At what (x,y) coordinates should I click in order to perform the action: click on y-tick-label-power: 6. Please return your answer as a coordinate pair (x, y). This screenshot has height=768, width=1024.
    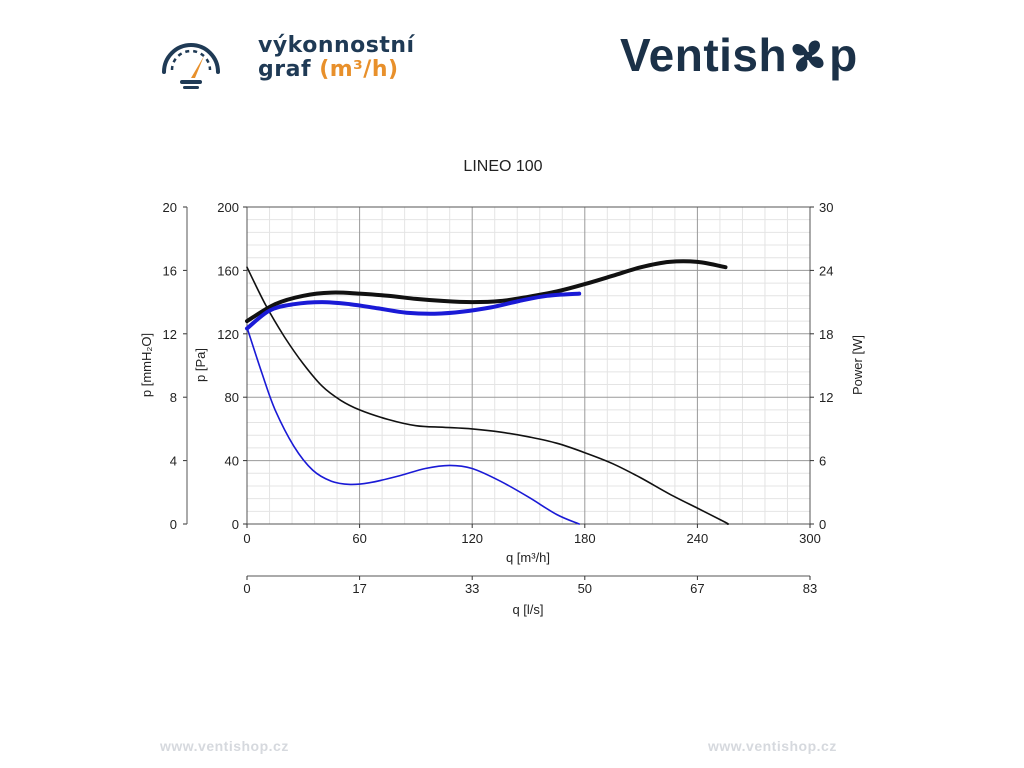
    Looking at the image, I should click on (822, 461).